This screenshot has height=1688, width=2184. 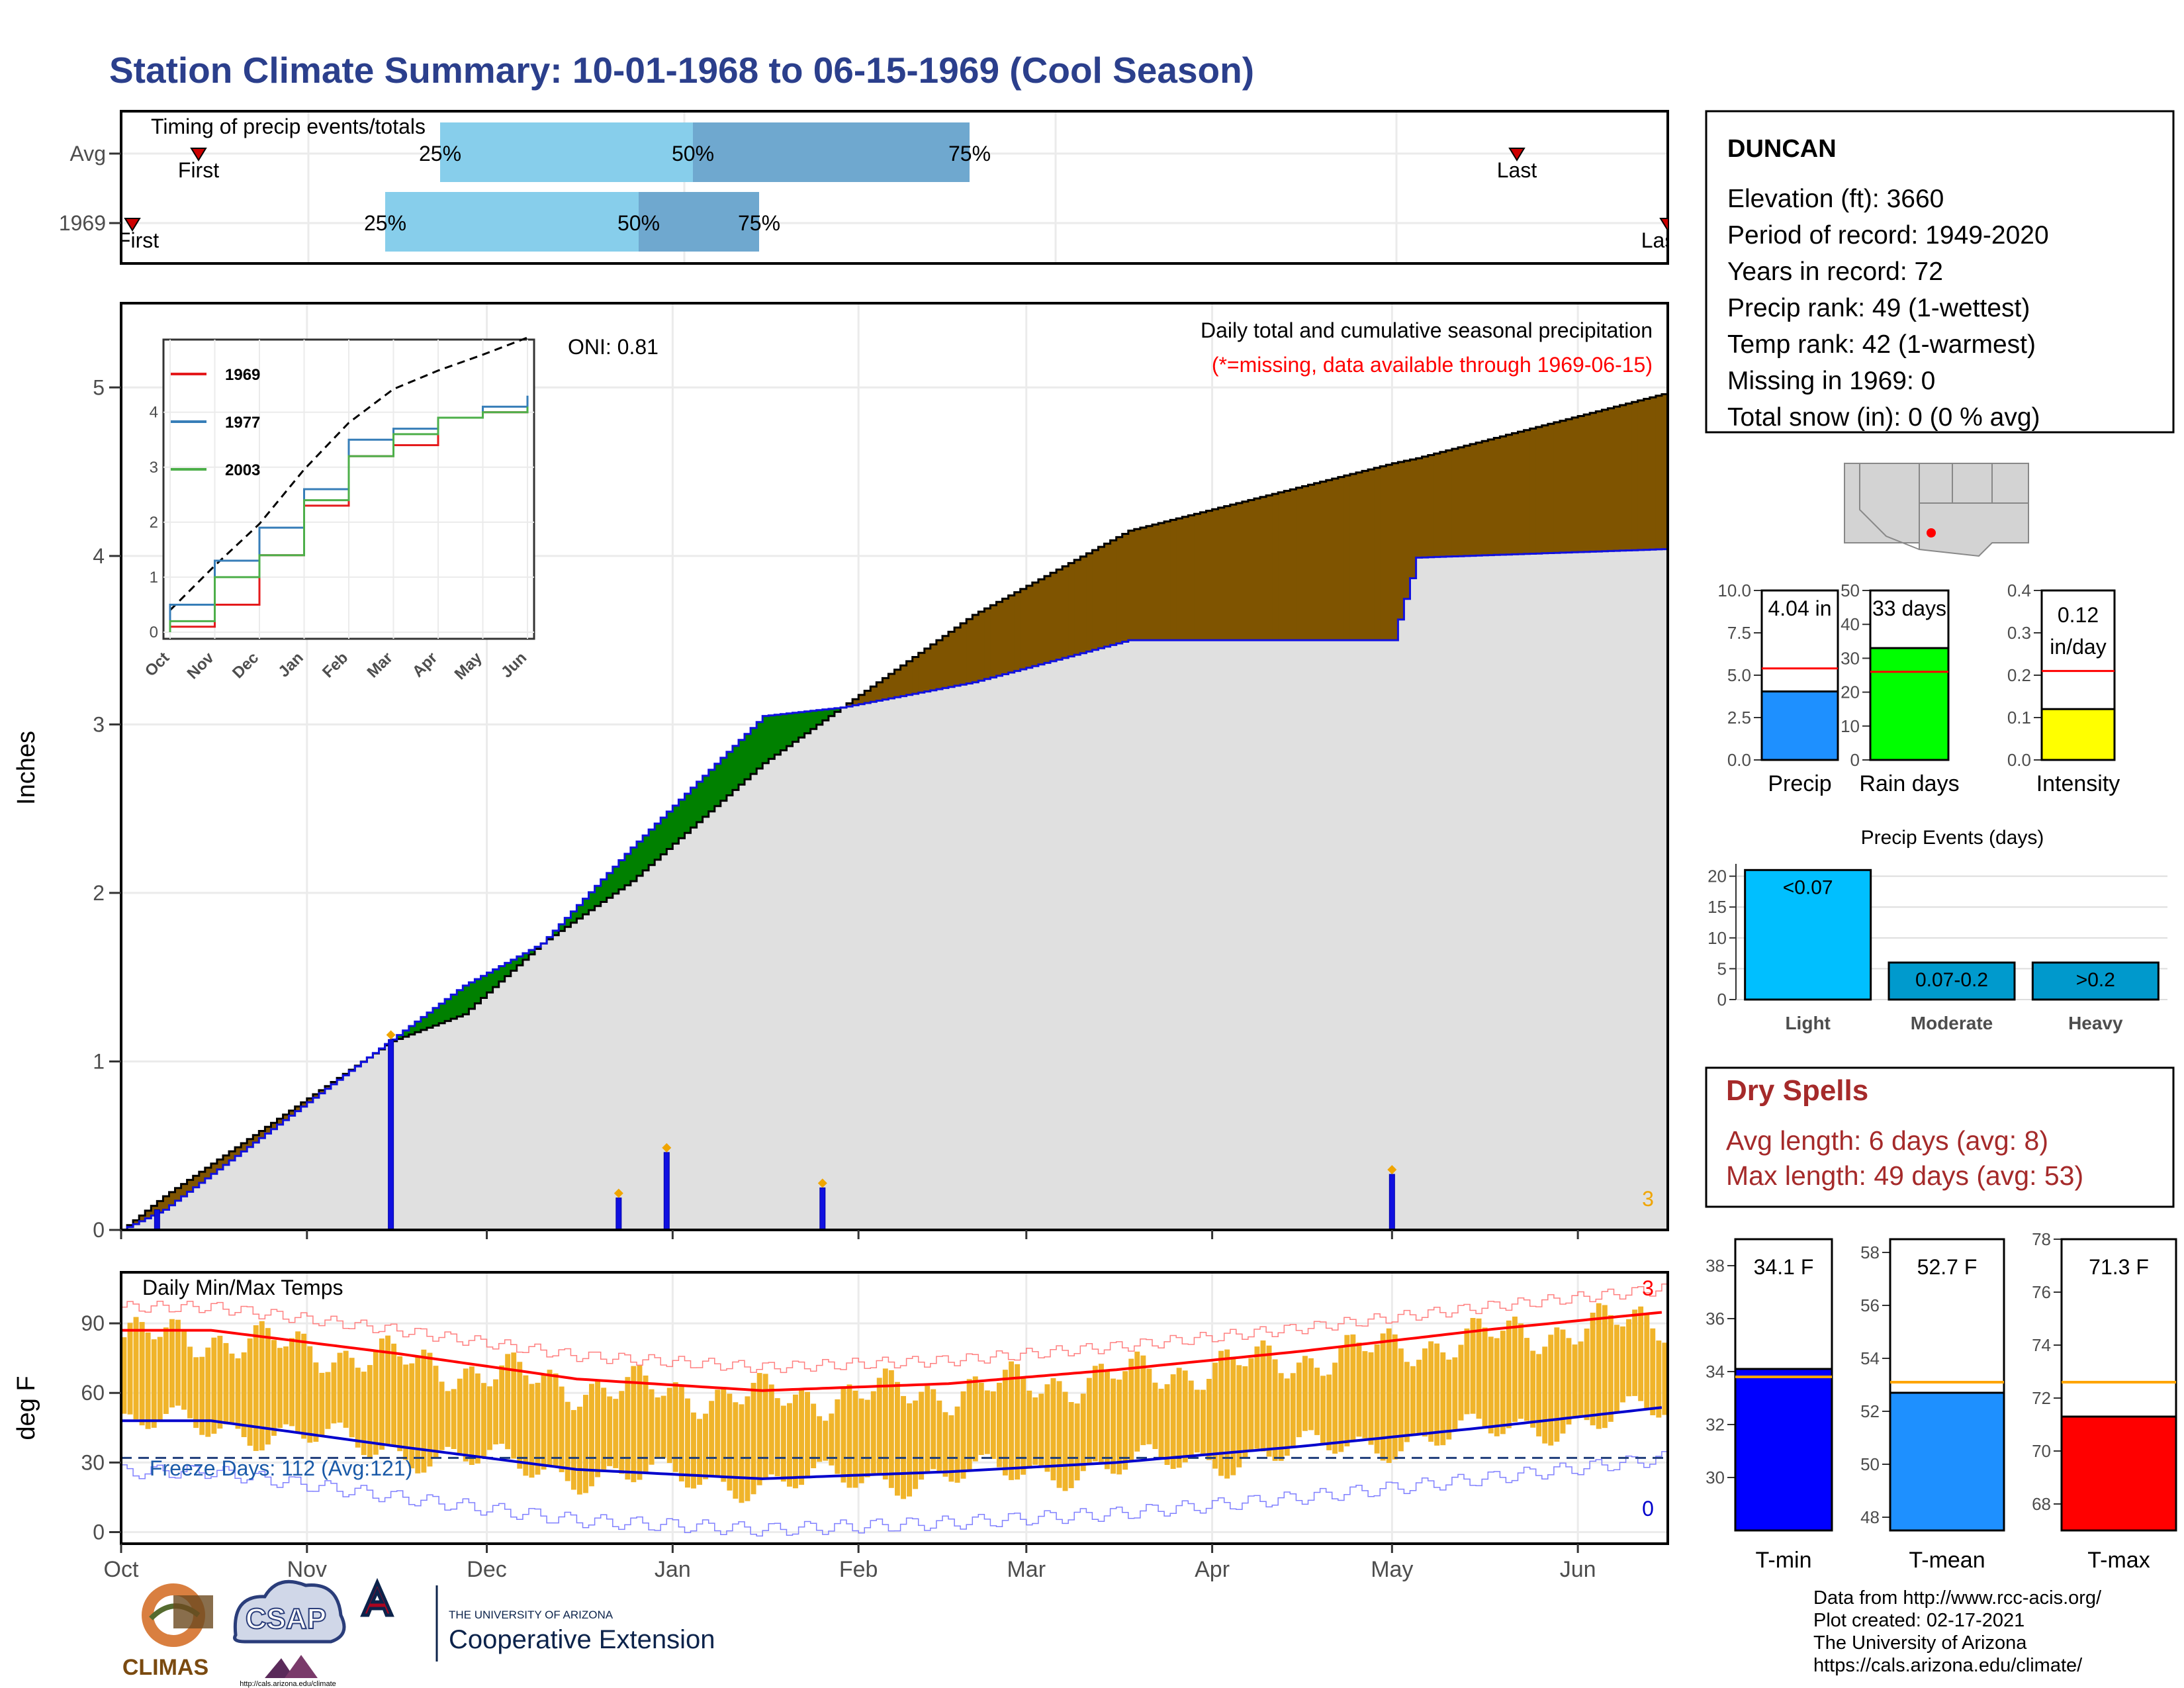 I want to click on inset-ytick-label: 1, so click(x=154, y=577).